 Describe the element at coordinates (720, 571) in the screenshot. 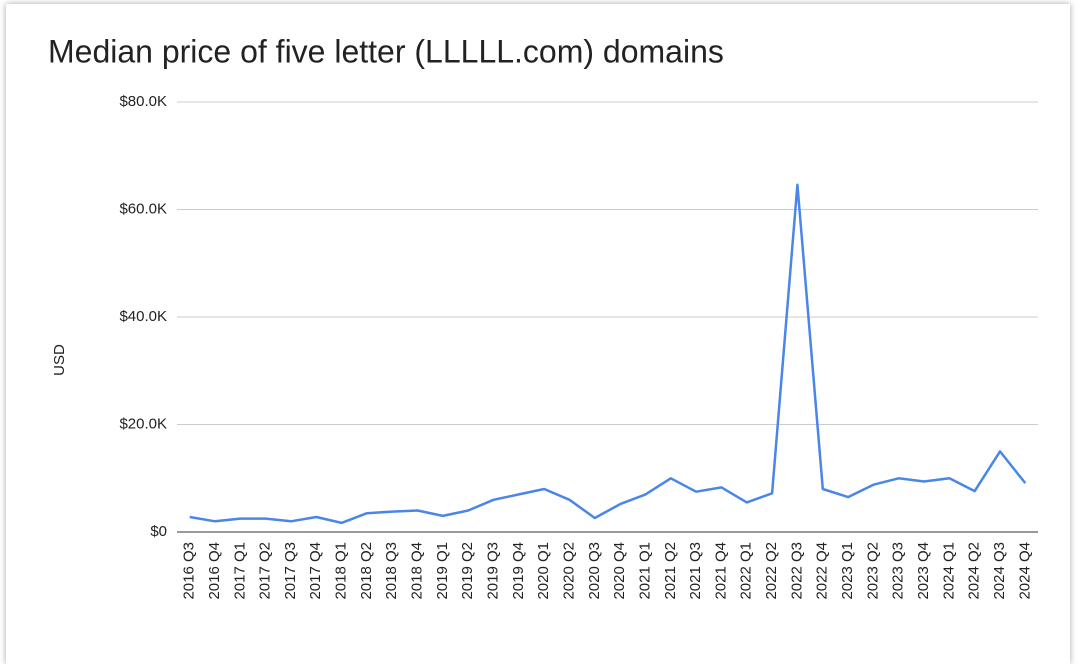

I see `x-tick-label: 2021 Q4` at that location.